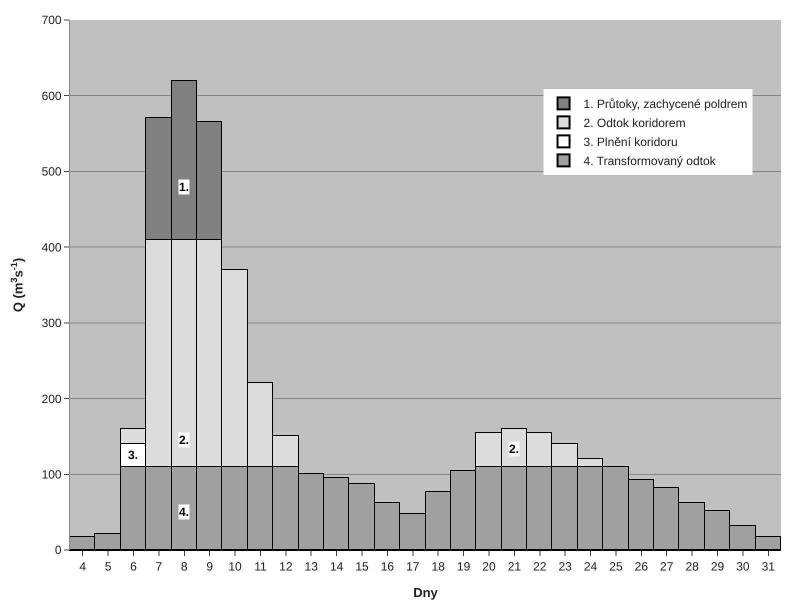 This screenshot has width=796, height=610. What do you see at coordinates (52, 20) in the screenshot?
I see `y-tick-label: 700` at bounding box center [52, 20].